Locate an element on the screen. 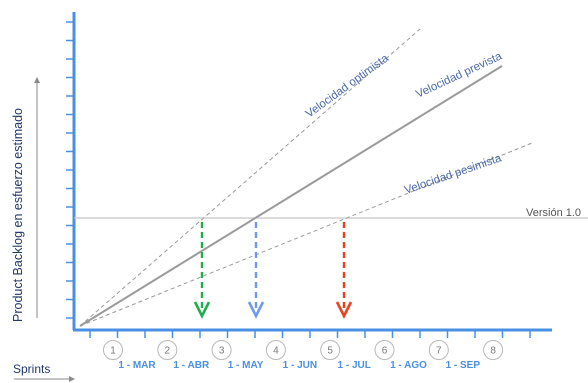 The width and height of the screenshot is (588, 383). sprint-marker: 8 is located at coordinates (493, 350).